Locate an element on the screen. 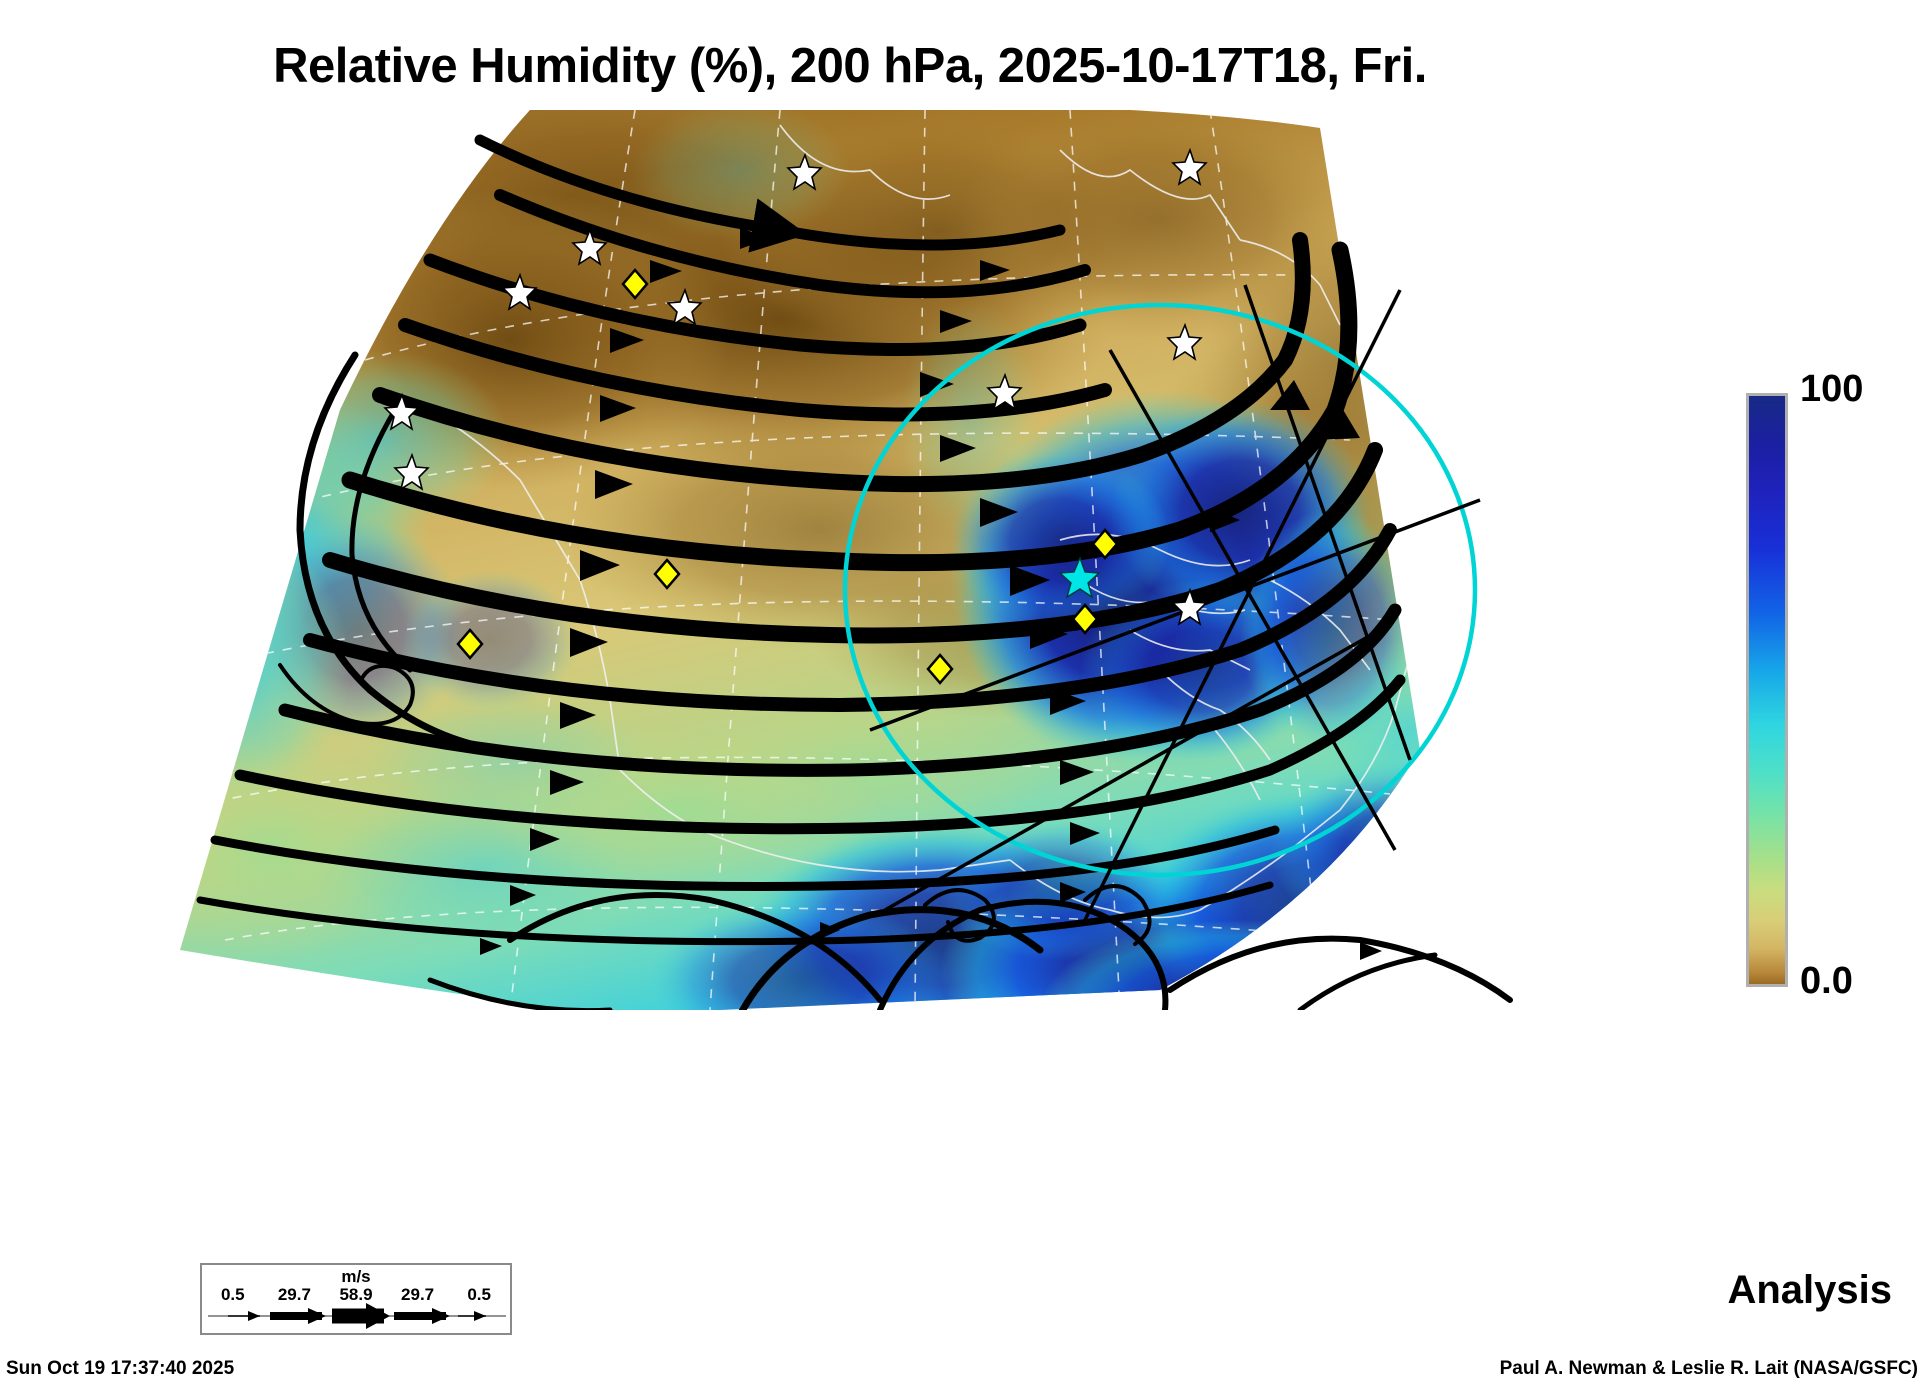 The height and width of the screenshot is (1394, 1926). wind-legend-tick-4: 0.5 is located at coordinates (479, 1294).